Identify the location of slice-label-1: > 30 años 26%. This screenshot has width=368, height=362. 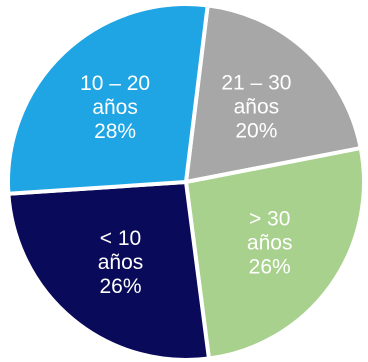
(270, 242).